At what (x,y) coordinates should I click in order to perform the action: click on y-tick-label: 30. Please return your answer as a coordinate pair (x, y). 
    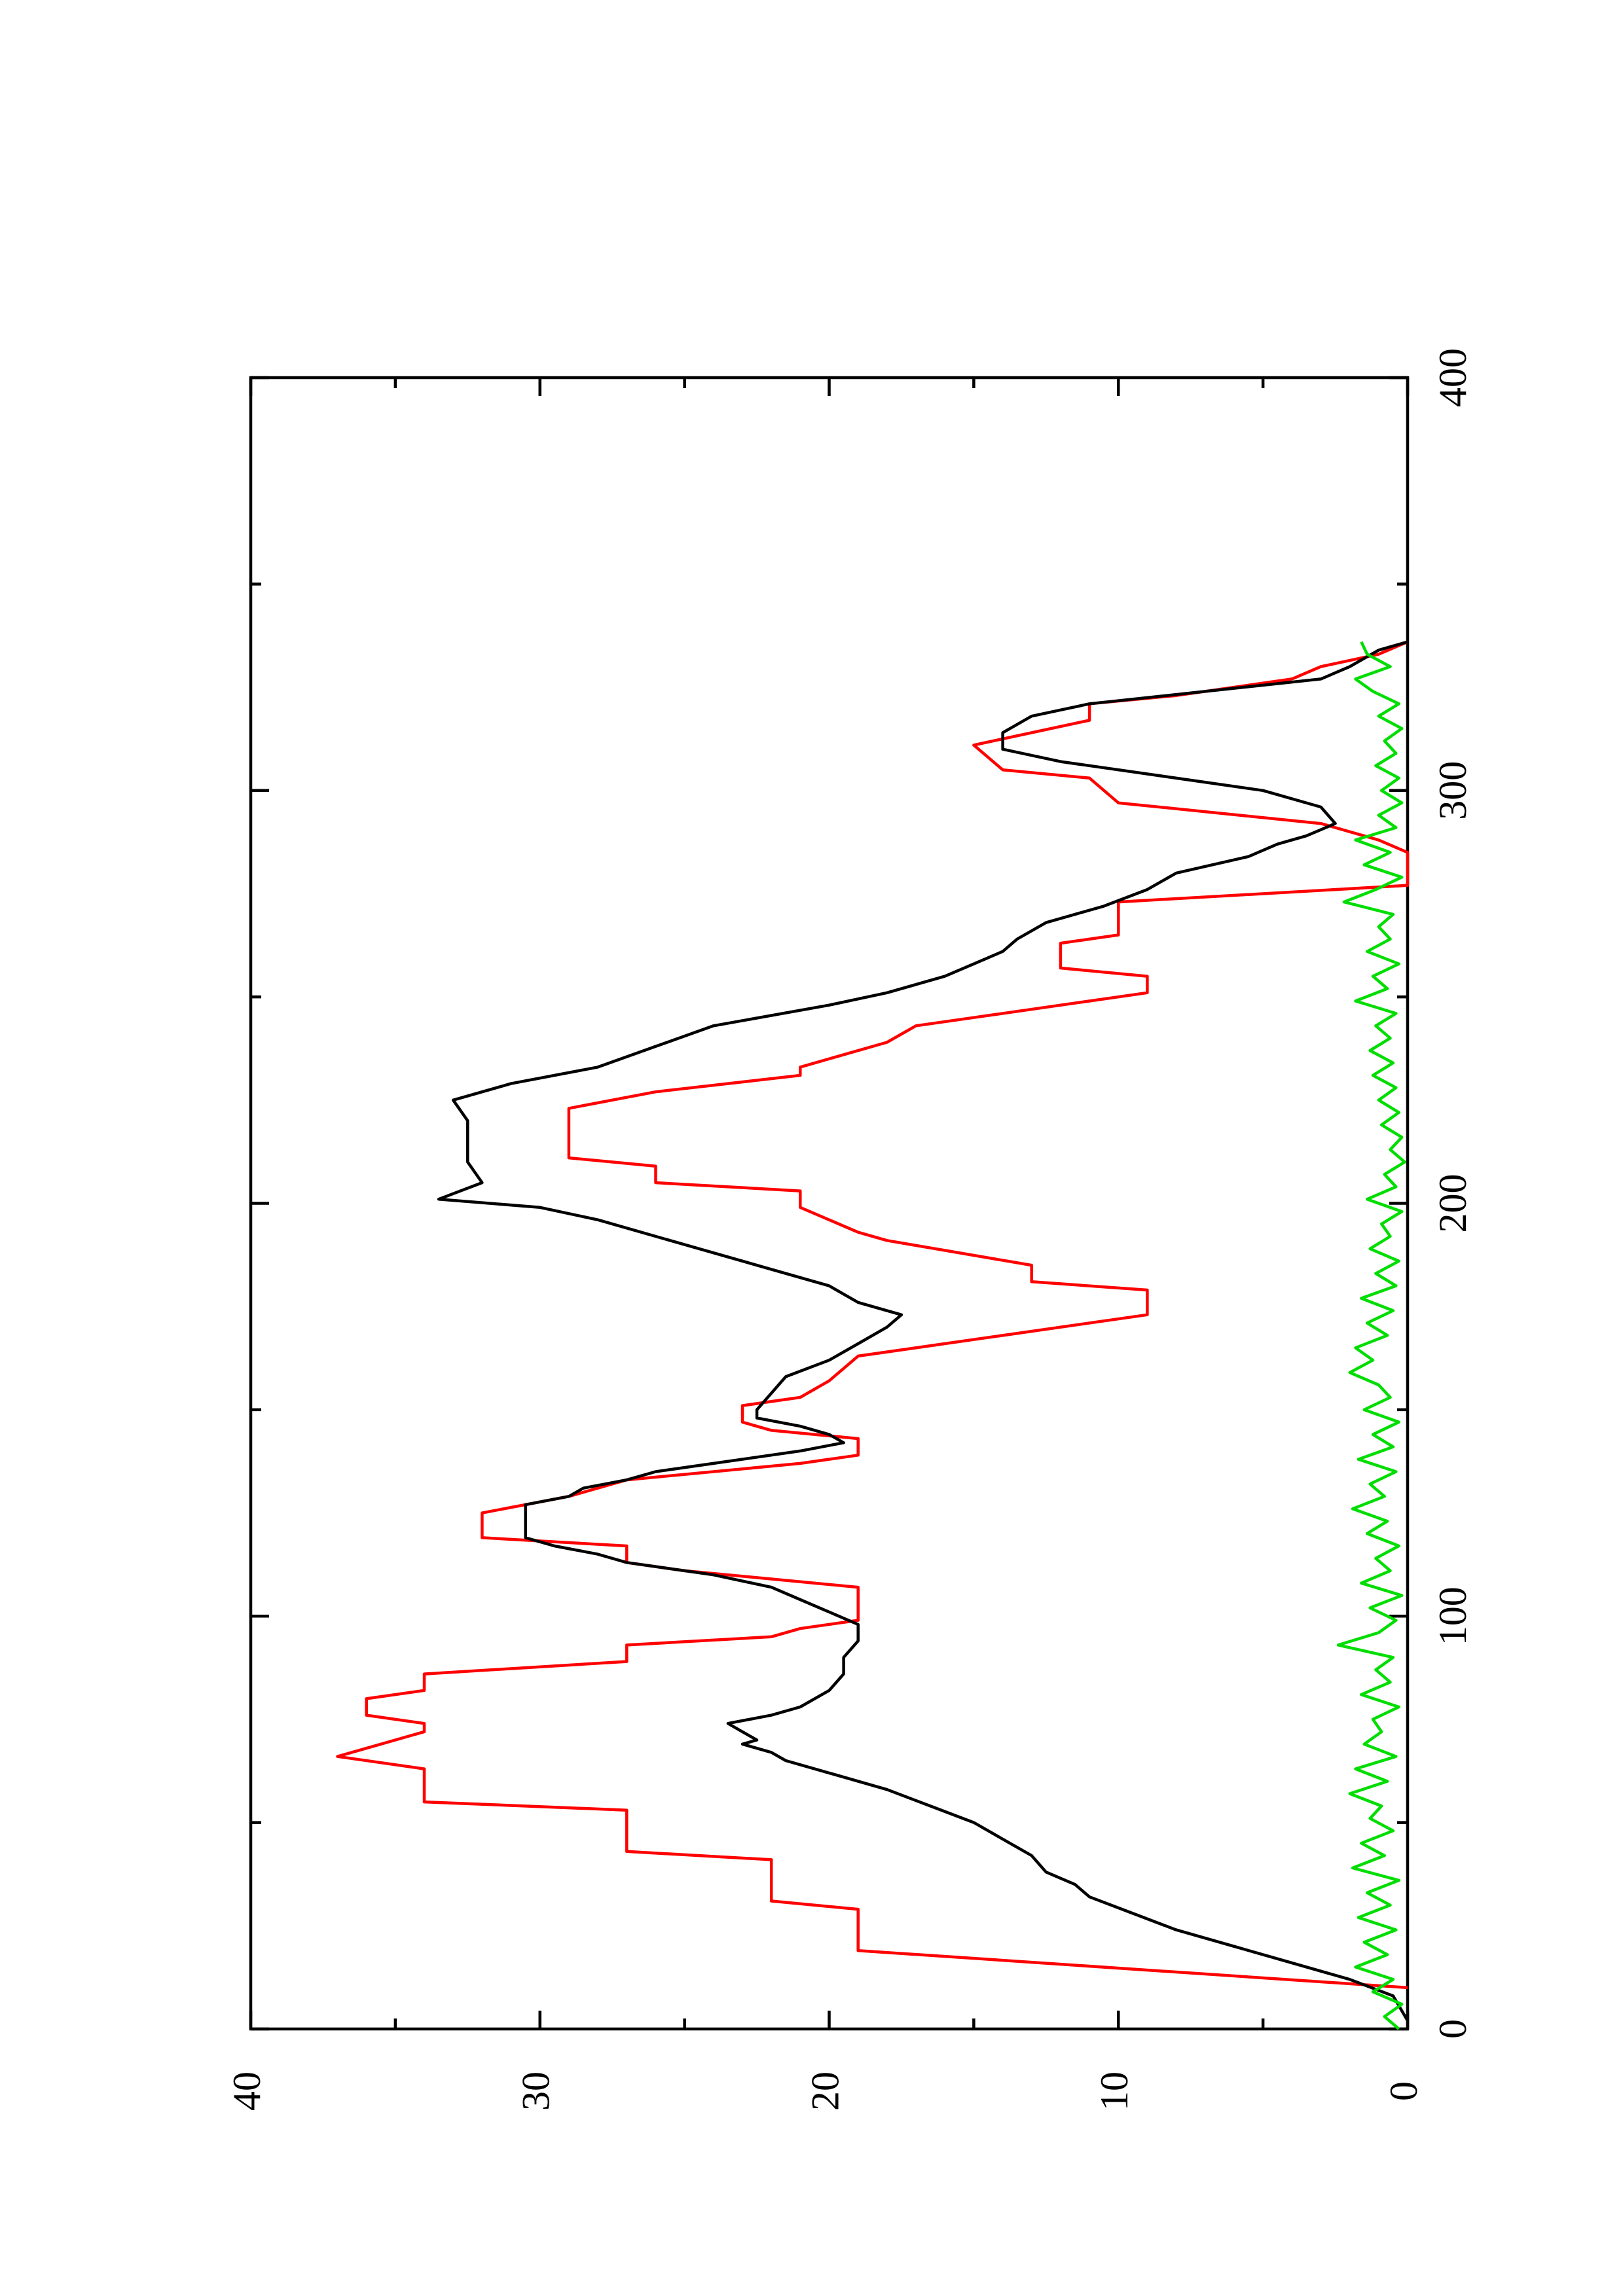
    Looking at the image, I should click on (536, 2091).